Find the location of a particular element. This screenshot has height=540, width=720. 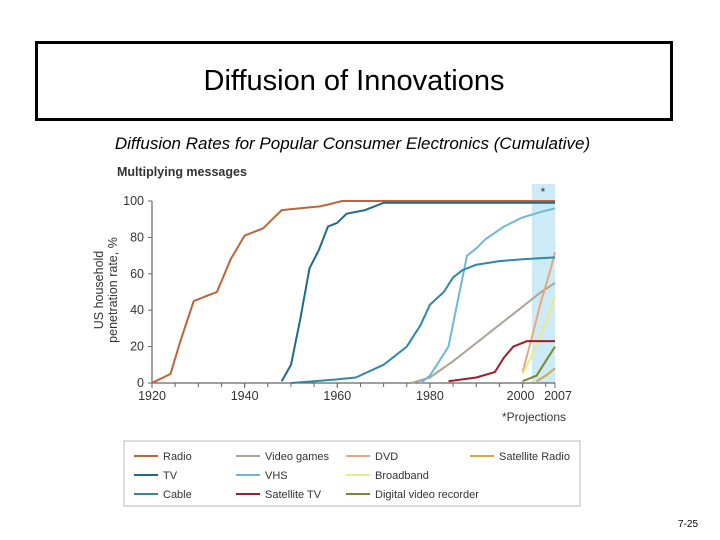

projection-band is located at coordinates (543, 283).